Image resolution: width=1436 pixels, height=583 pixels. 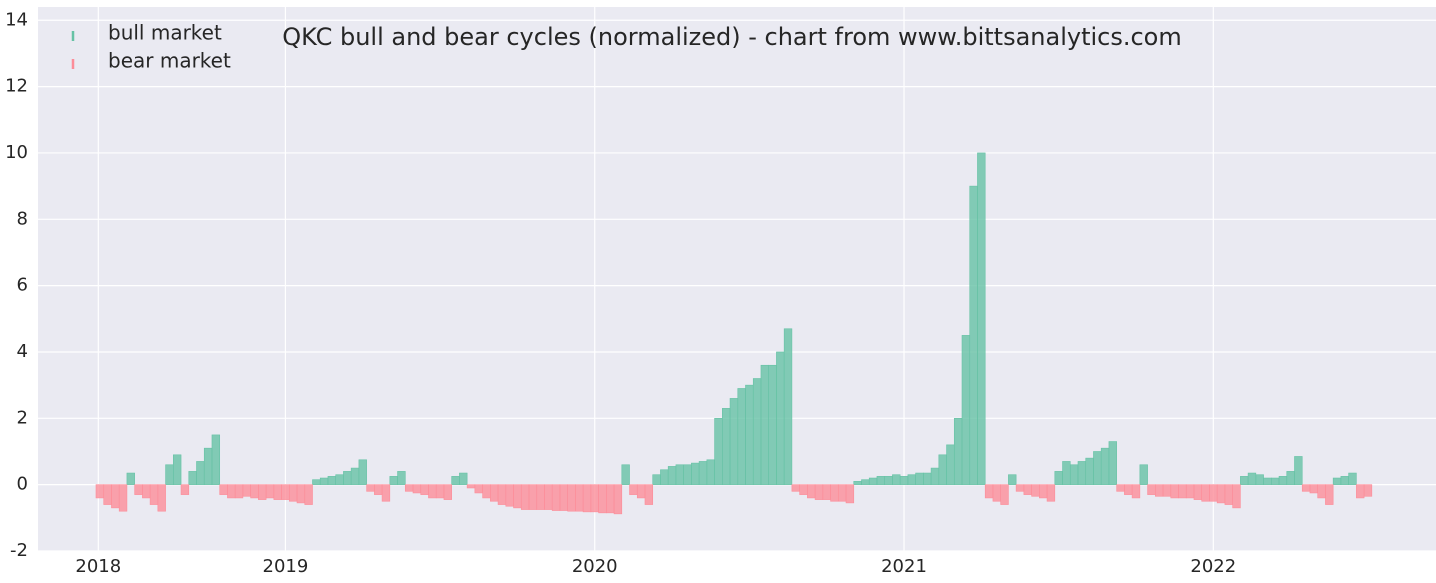 What do you see at coordinates (904, 566) in the screenshot?
I see `x-tick-label: 2021` at bounding box center [904, 566].